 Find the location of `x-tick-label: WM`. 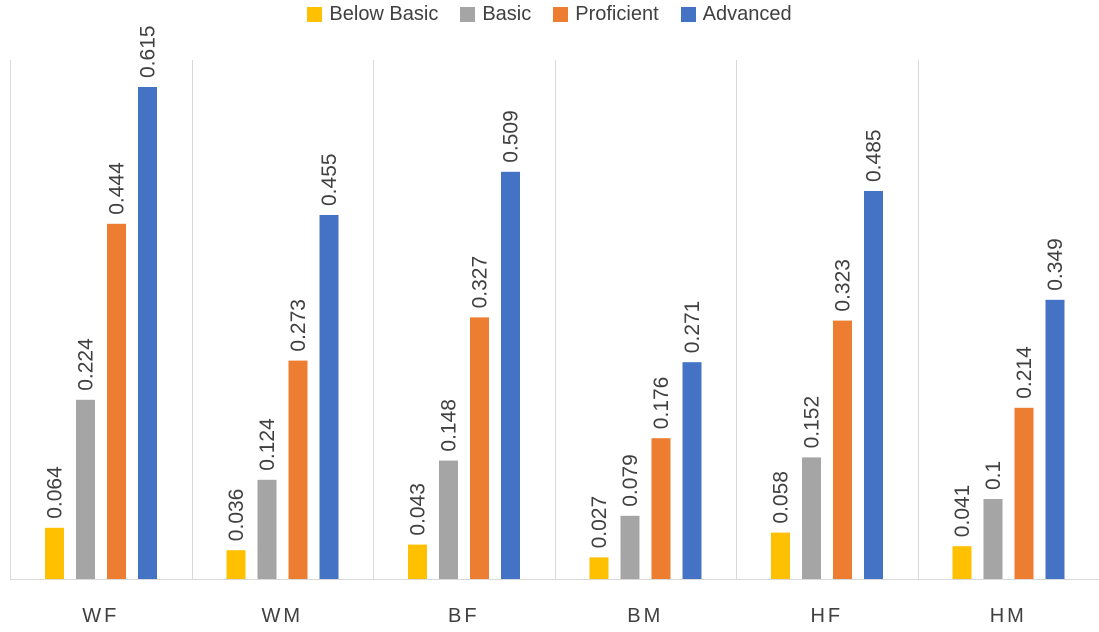

x-tick-label: WM is located at coordinates (283, 616).